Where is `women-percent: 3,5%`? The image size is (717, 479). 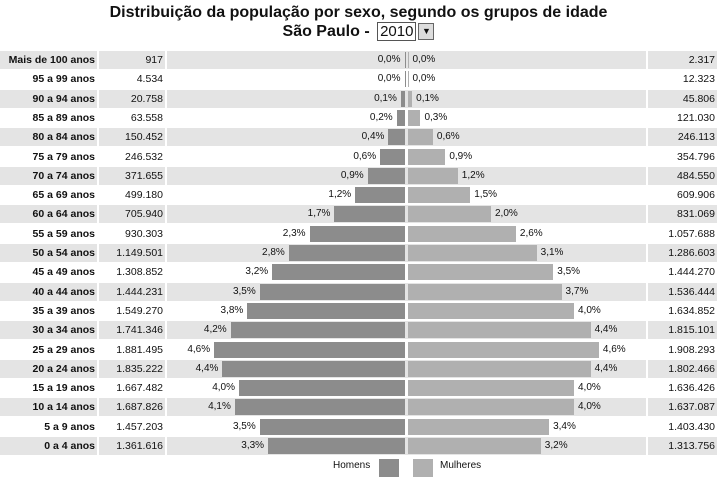 women-percent: 3,5% is located at coordinates (569, 272).